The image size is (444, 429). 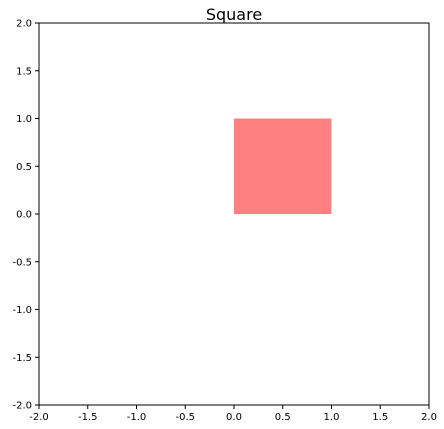 What do you see at coordinates (24, 119) in the screenshot?
I see `y-tick-label: 1.0` at bounding box center [24, 119].